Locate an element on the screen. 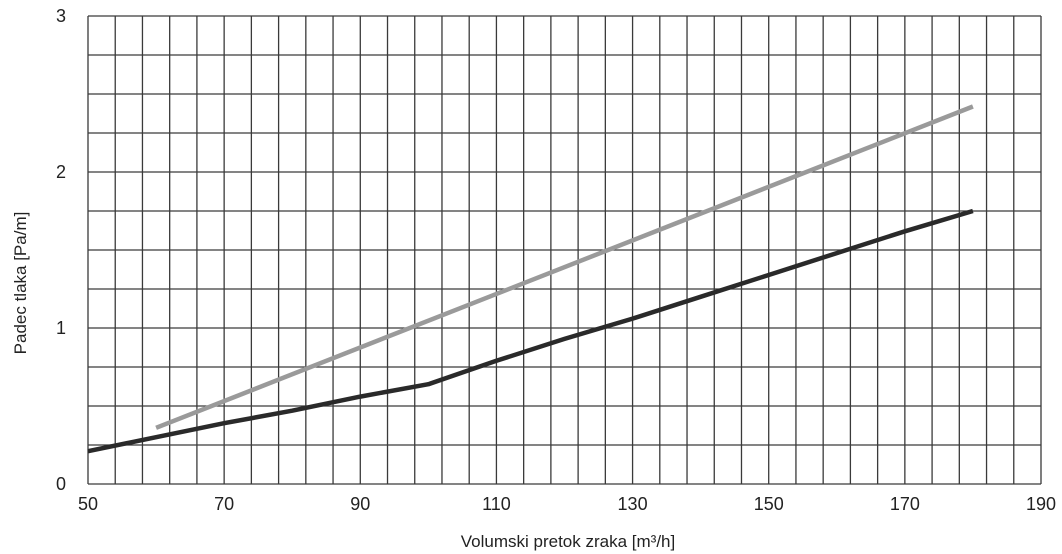  x-tick-label: 130 is located at coordinates (633, 504).